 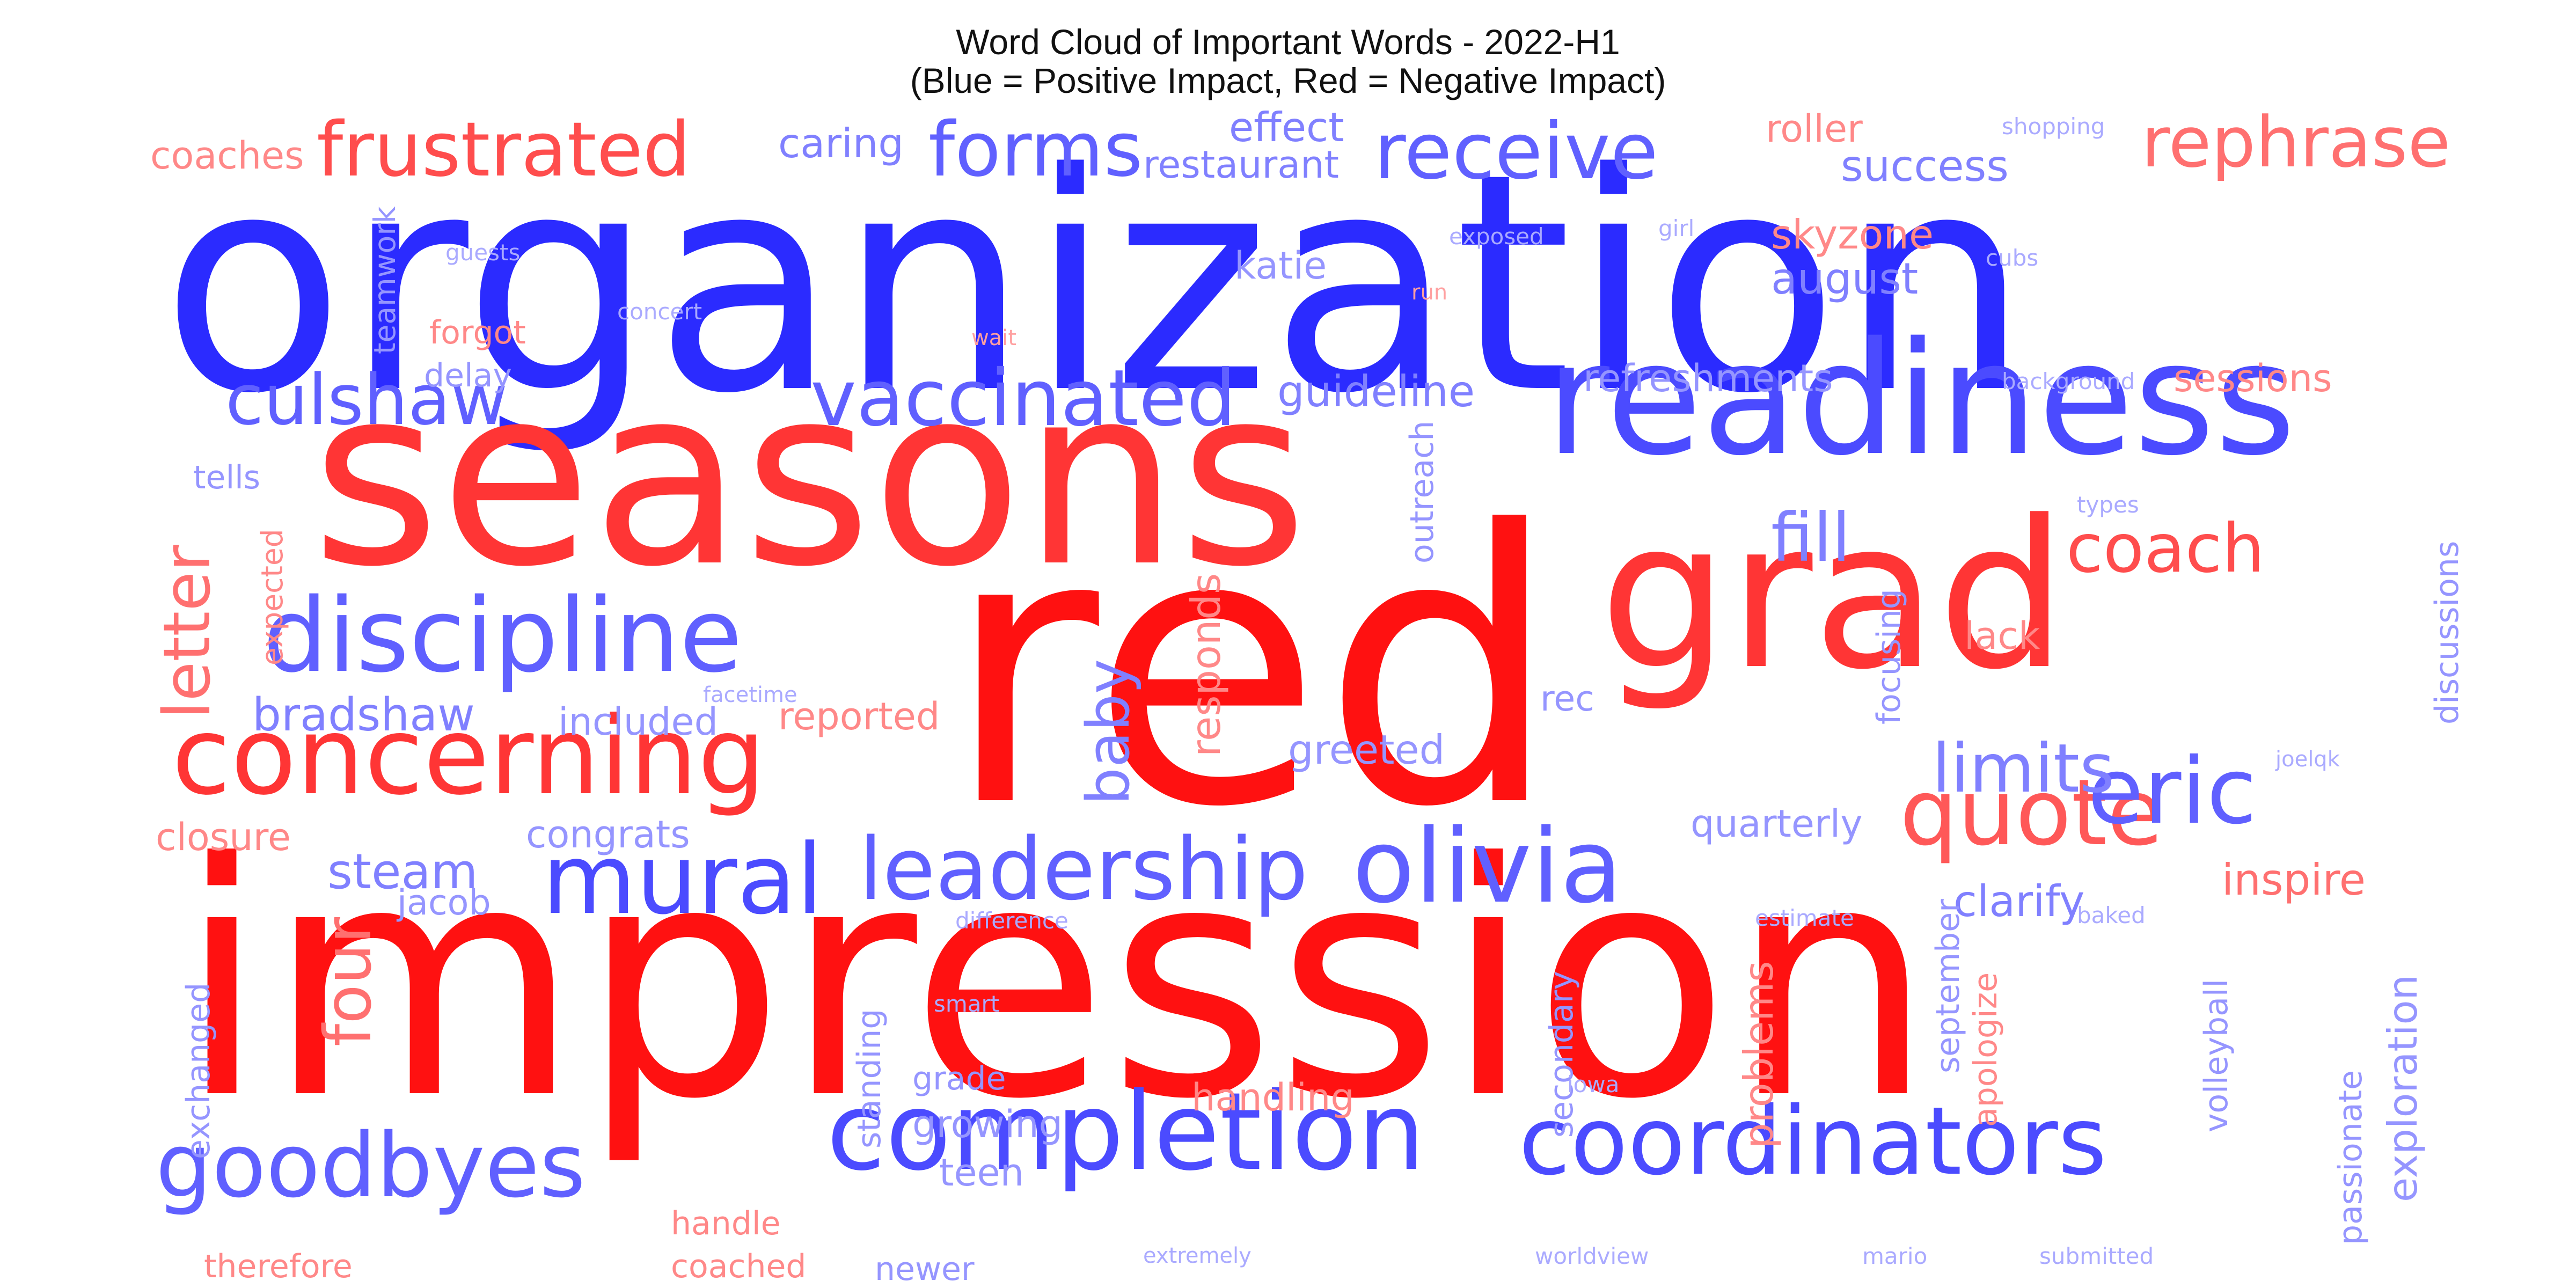 What do you see at coordinates (994, 338) in the screenshot?
I see `word-wait: wait` at bounding box center [994, 338].